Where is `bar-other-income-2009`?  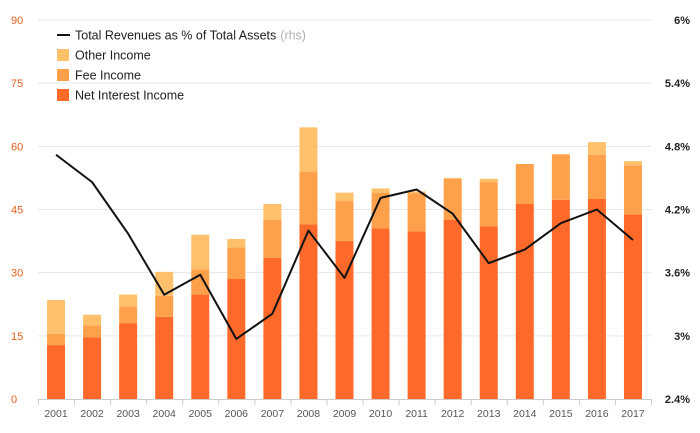 bar-other-income-2009 is located at coordinates (344, 197).